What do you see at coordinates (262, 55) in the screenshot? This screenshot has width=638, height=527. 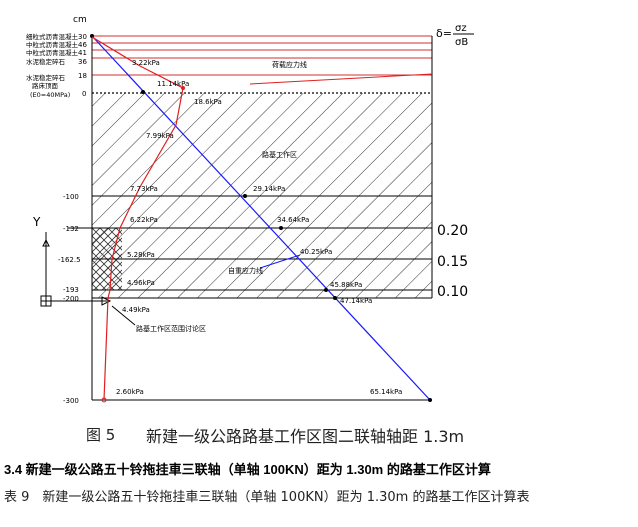 I see `pavement-layers` at bounding box center [262, 55].